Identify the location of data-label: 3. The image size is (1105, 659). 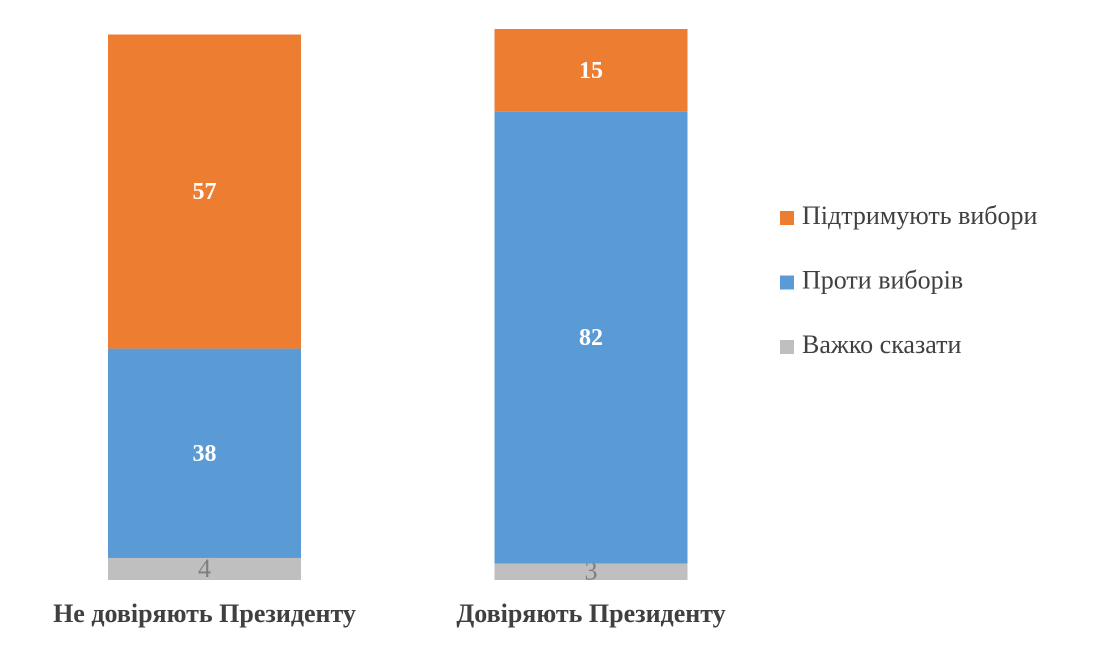
(591, 571).